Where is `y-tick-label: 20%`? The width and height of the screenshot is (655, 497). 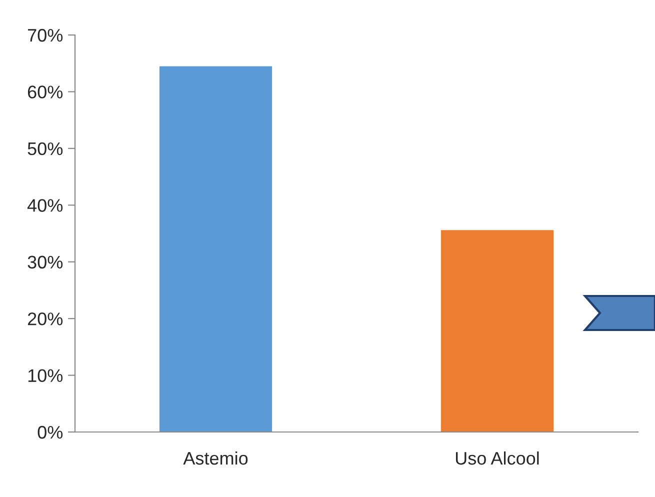
y-tick-label: 20% is located at coordinates (45, 319).